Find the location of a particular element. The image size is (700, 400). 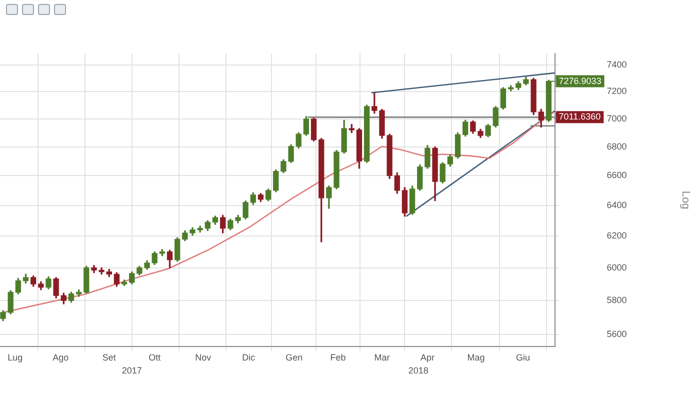

y-tick-label: 5600 is located at coordinates (616, 333).